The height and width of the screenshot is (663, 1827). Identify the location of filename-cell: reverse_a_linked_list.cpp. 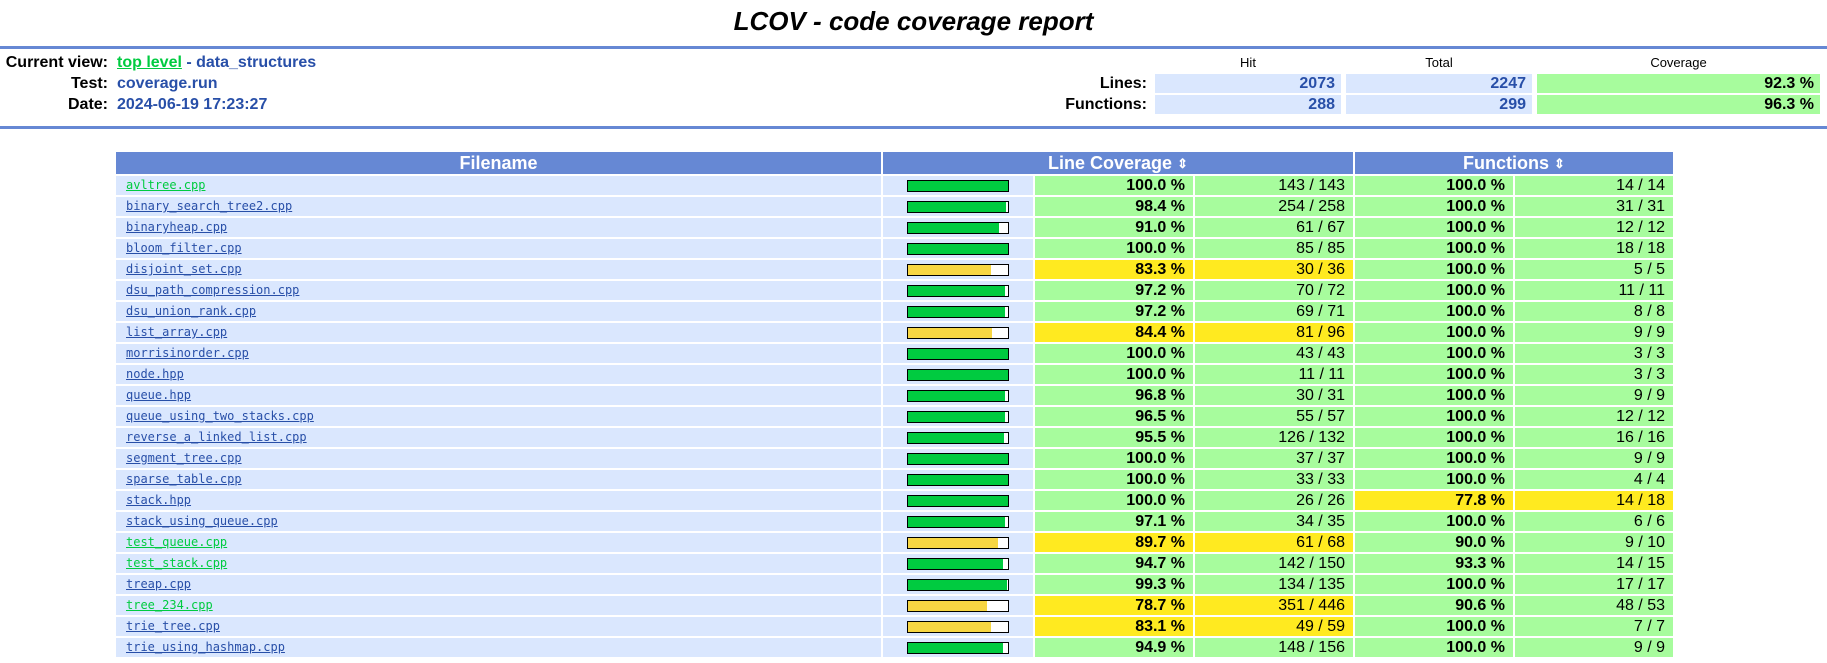
(498, 437).